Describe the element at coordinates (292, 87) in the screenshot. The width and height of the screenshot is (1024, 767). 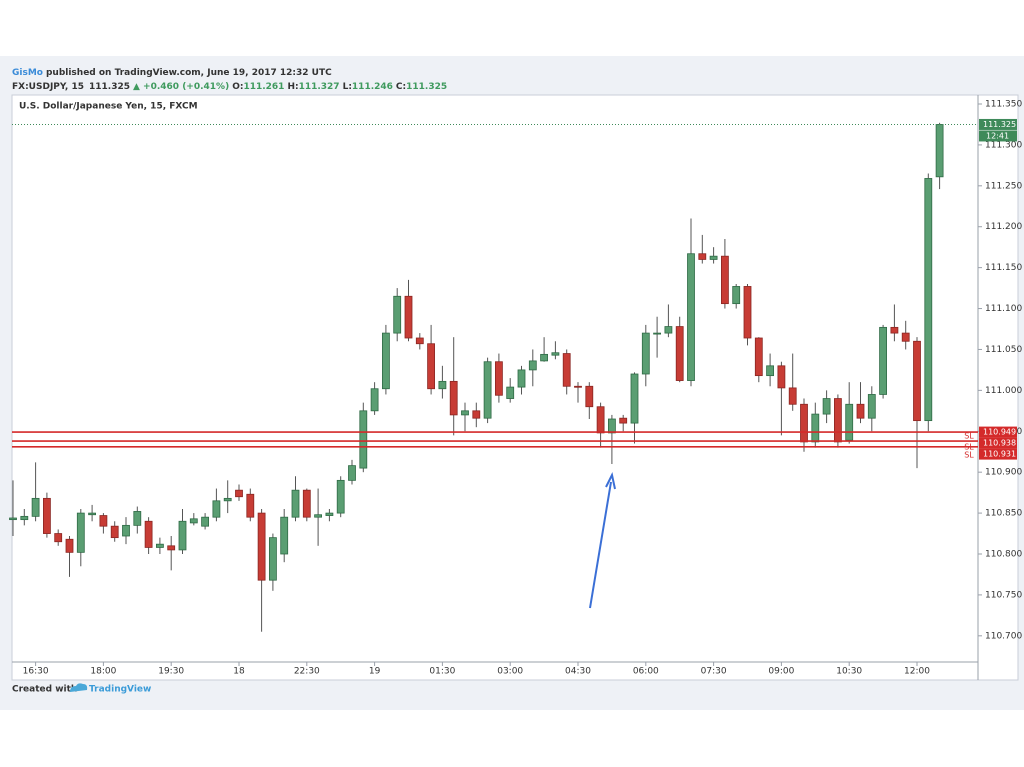
I see `h-label: H:` at that location.